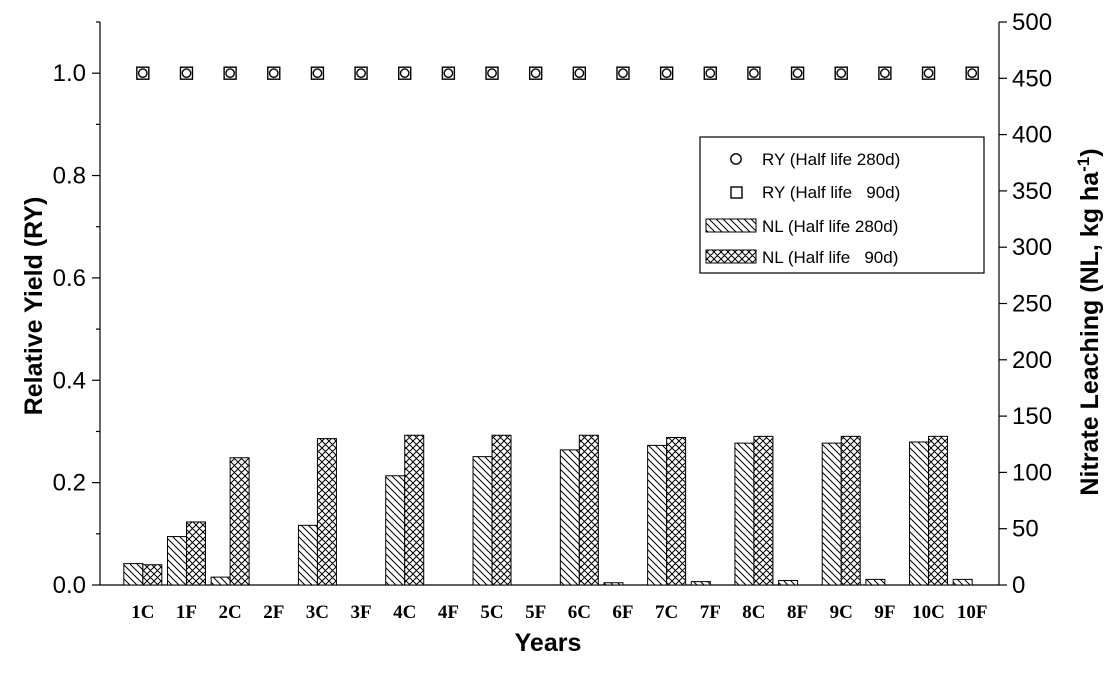 The height and width of the screenshot is (684, 1111). I want to click on ry-280d-point-3F, so click(361, 73).